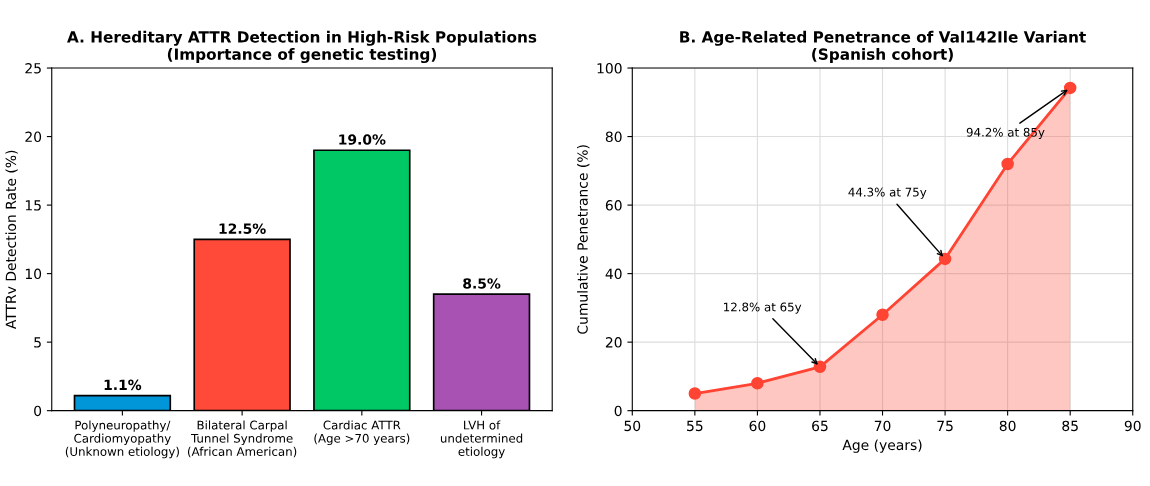  I want to click on y-tick-label: 40, so click(613, 274).